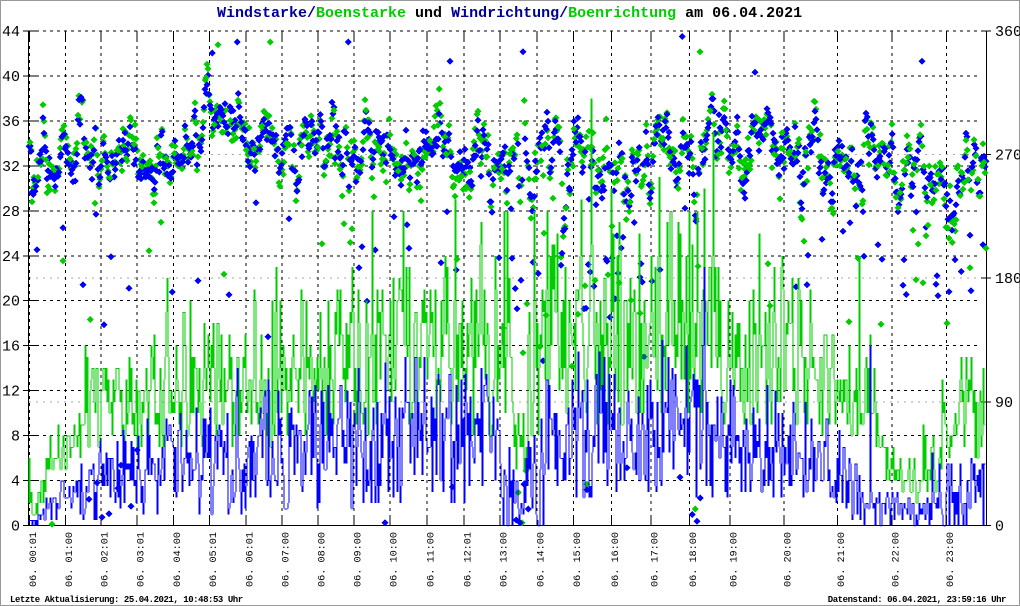 The width and height of the screenshot is (1020, 606). Describe the element at coordinates (34, 559) in the screenshot. I see `svg-text: 06. 00:01` at that location.